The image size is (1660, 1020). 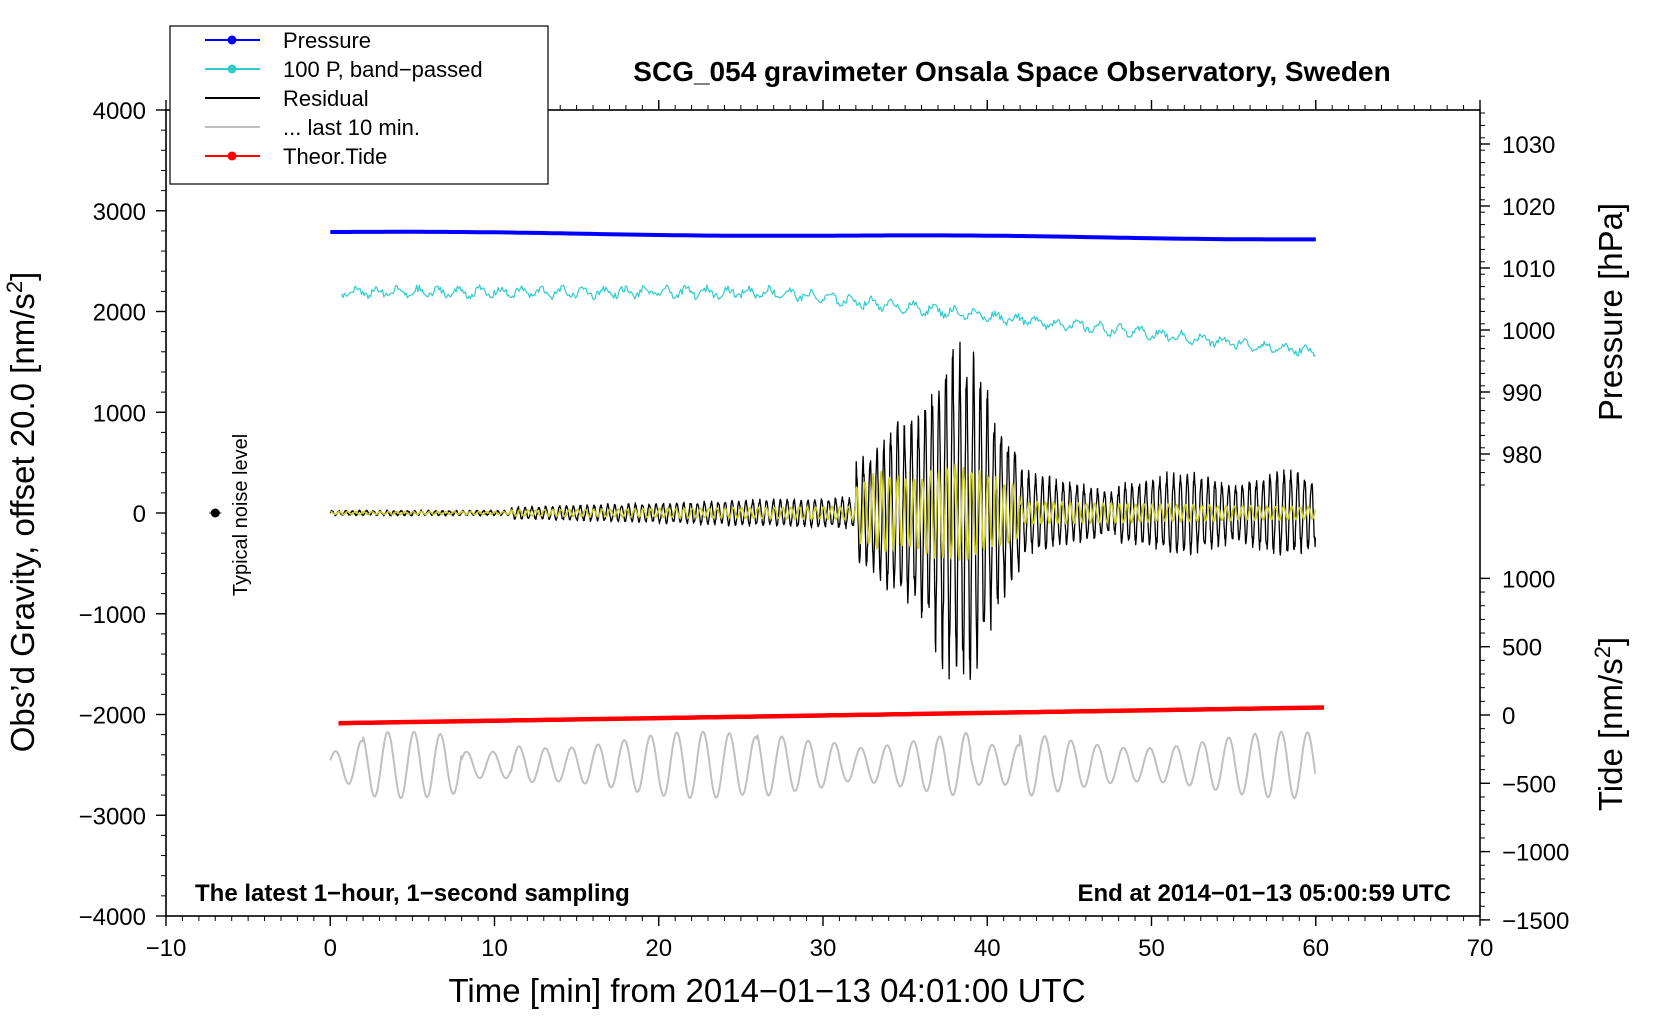 I want to click on pressure-tick-label: 1030, so click(x=1528, y=145).